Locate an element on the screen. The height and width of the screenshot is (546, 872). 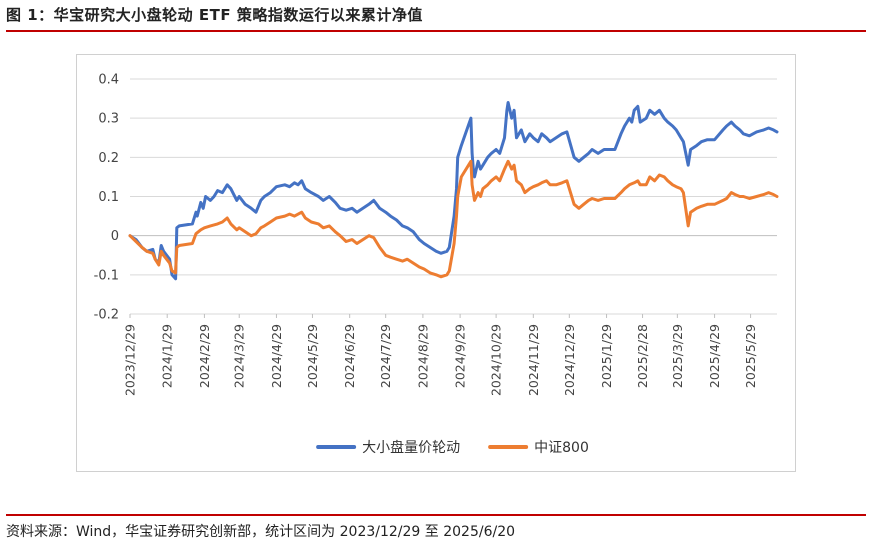
x-tick-label: 2024/9/29 is located at coordinates (460, 356).